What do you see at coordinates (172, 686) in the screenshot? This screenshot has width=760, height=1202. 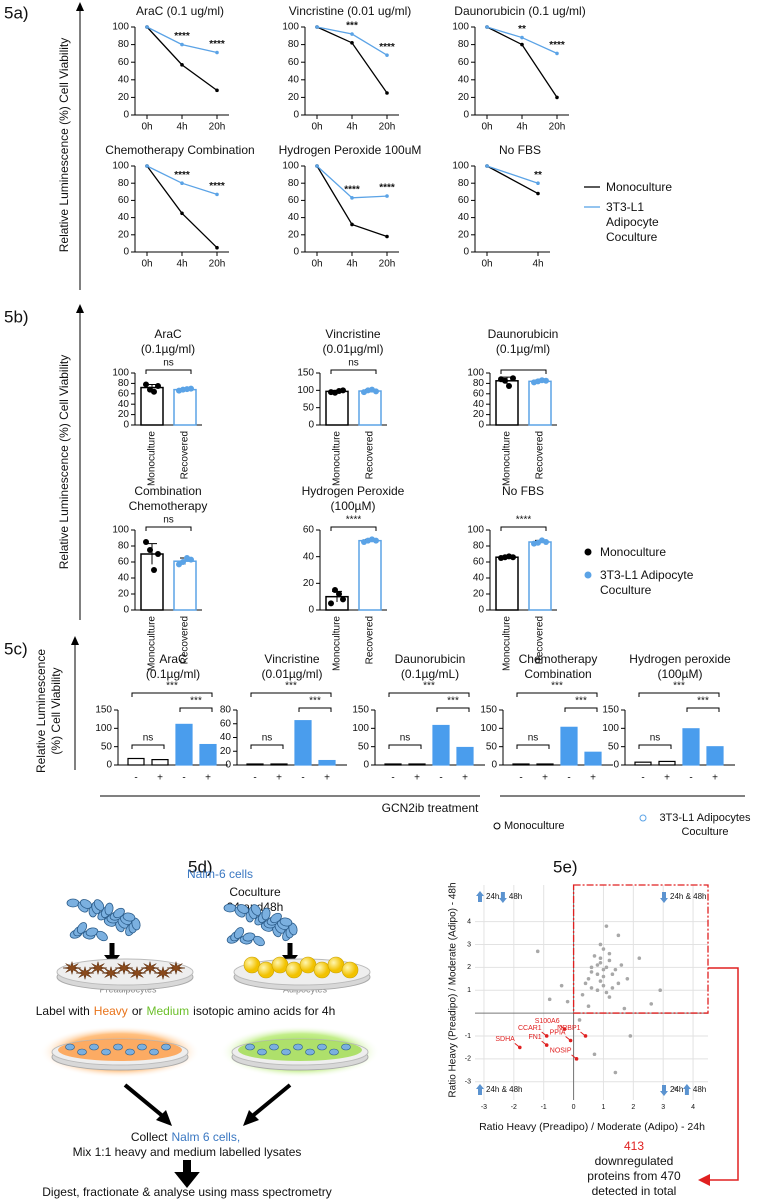 I see `significance: ***` at bounding box center [172, 686].